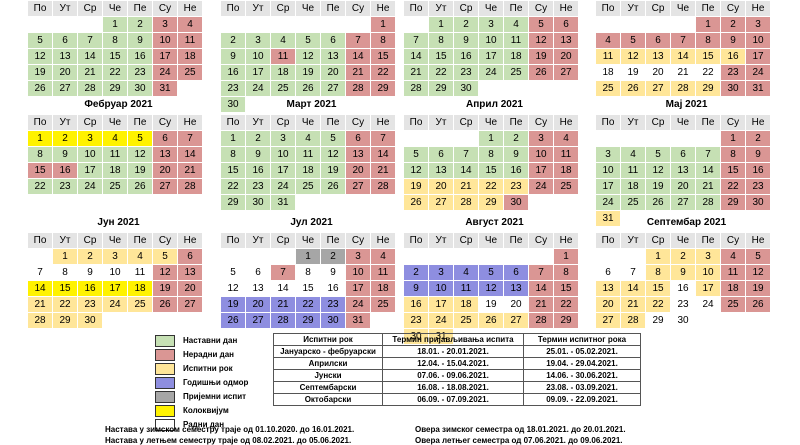 This screenshot has height=445, width=800. Describe the element at coordinates (40, 272) in the screenshot. I see `calendar-day: 7` at that location.